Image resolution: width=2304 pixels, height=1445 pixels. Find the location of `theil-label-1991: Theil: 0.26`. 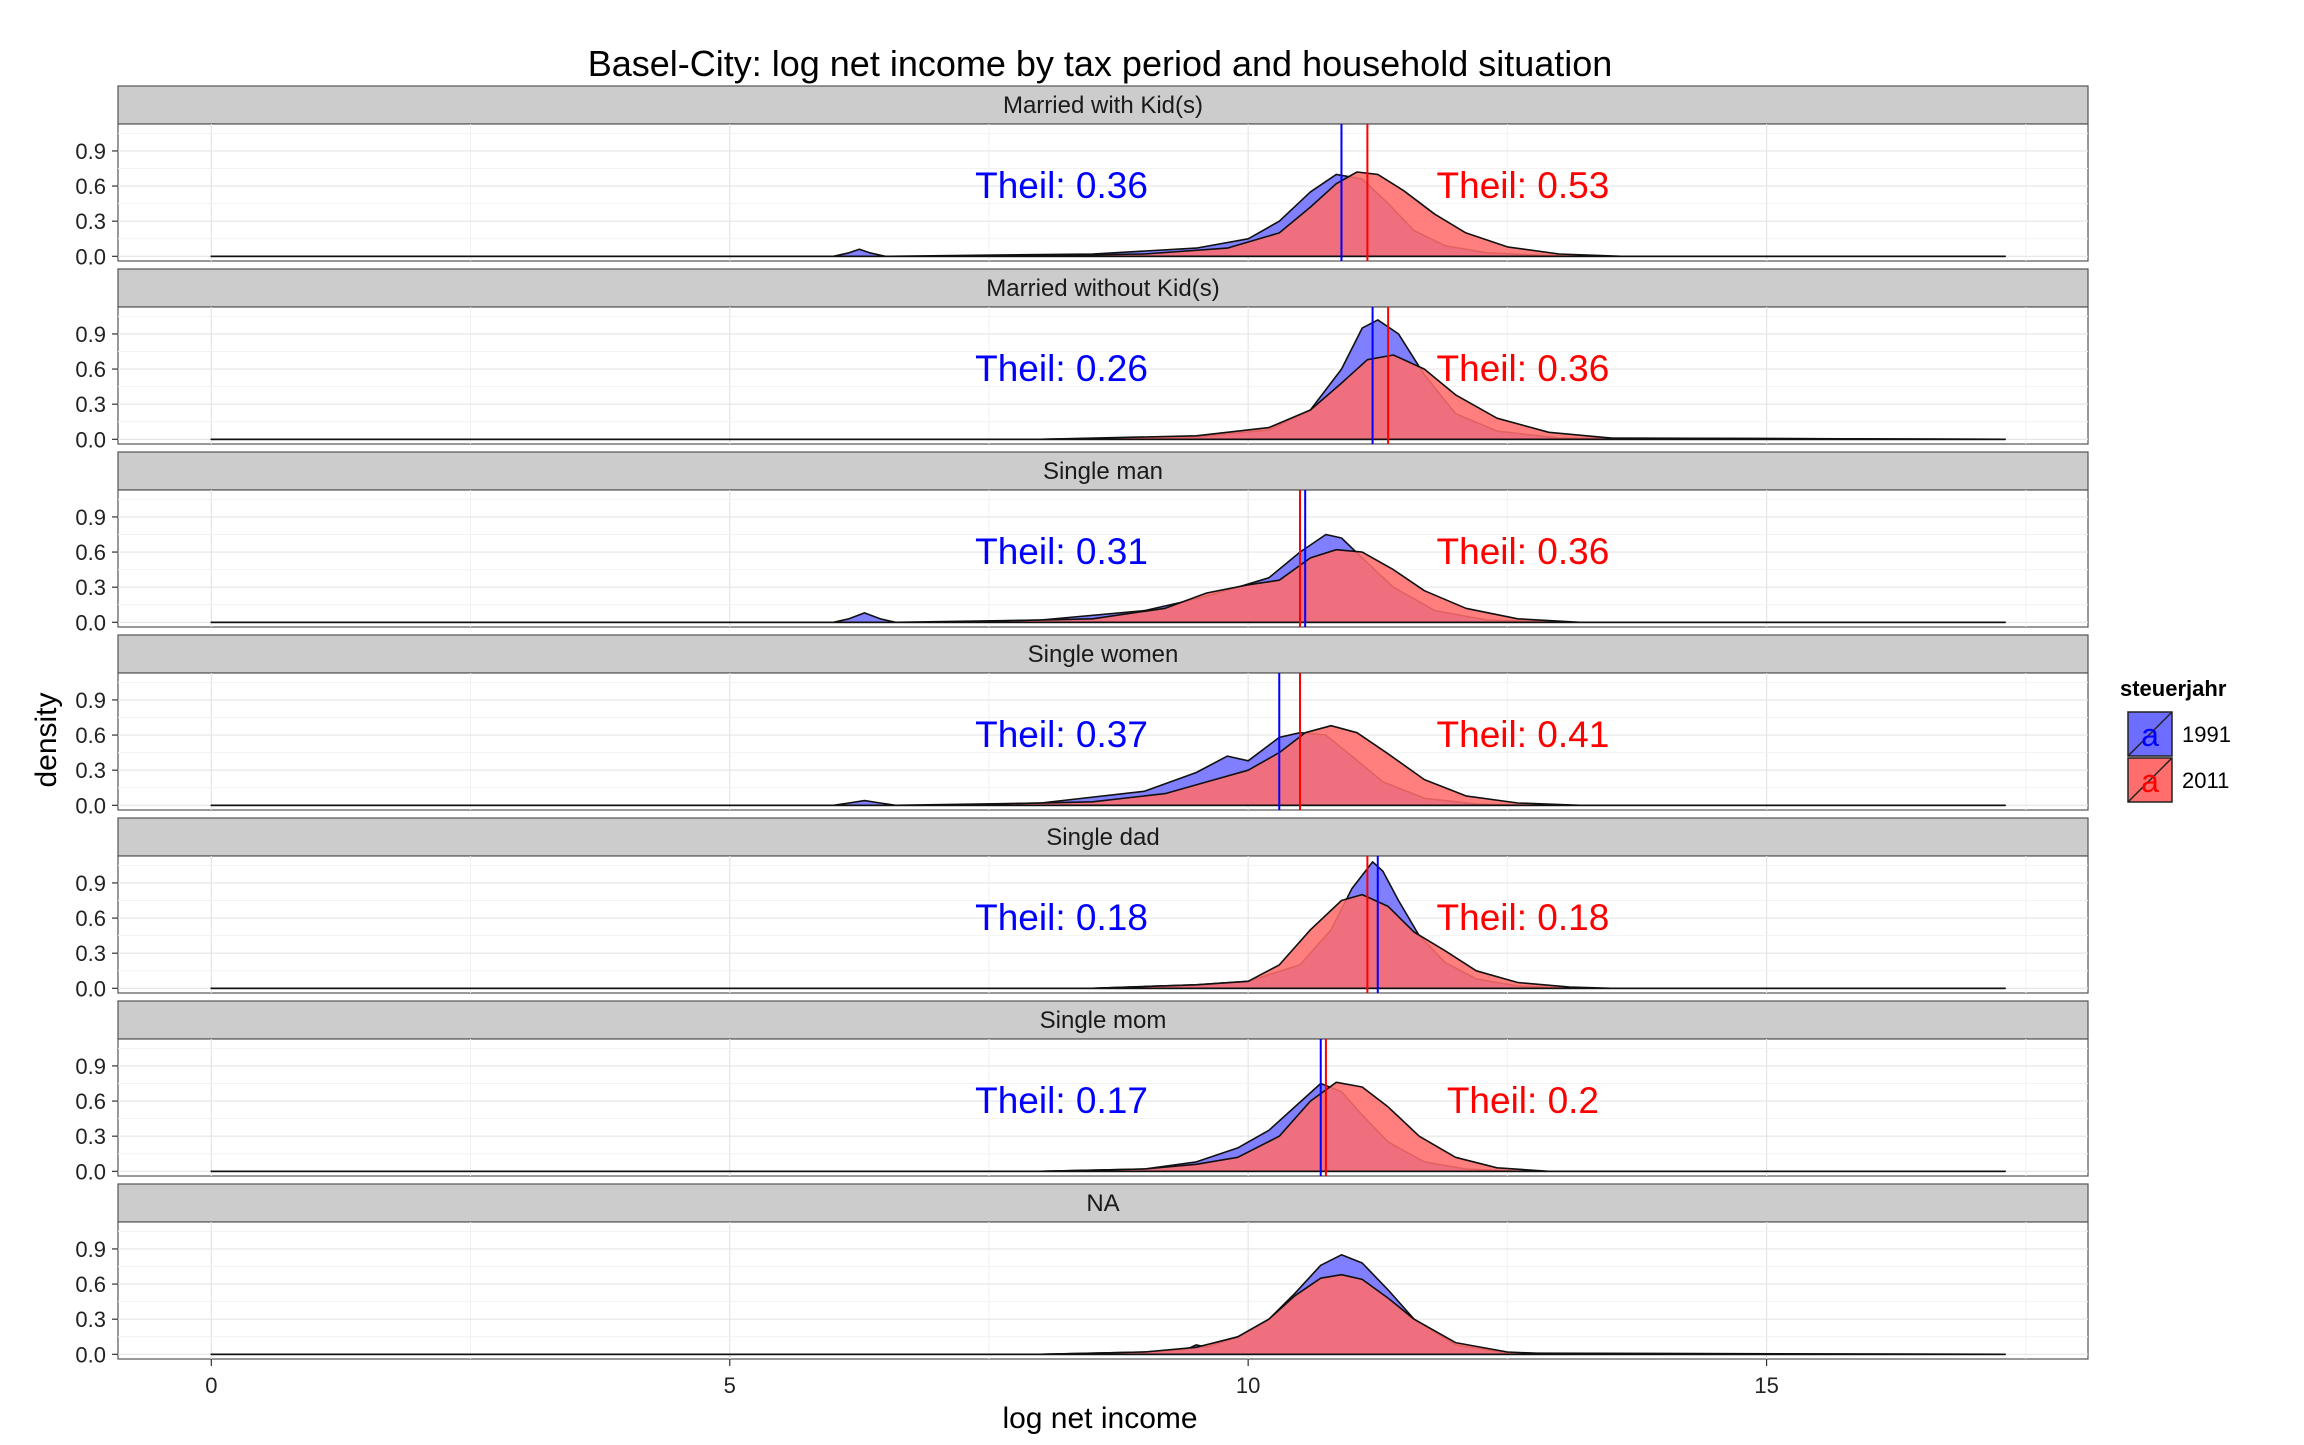

theil-label-1991: Theil: 0.26 is located at coordinates (1061, 368).